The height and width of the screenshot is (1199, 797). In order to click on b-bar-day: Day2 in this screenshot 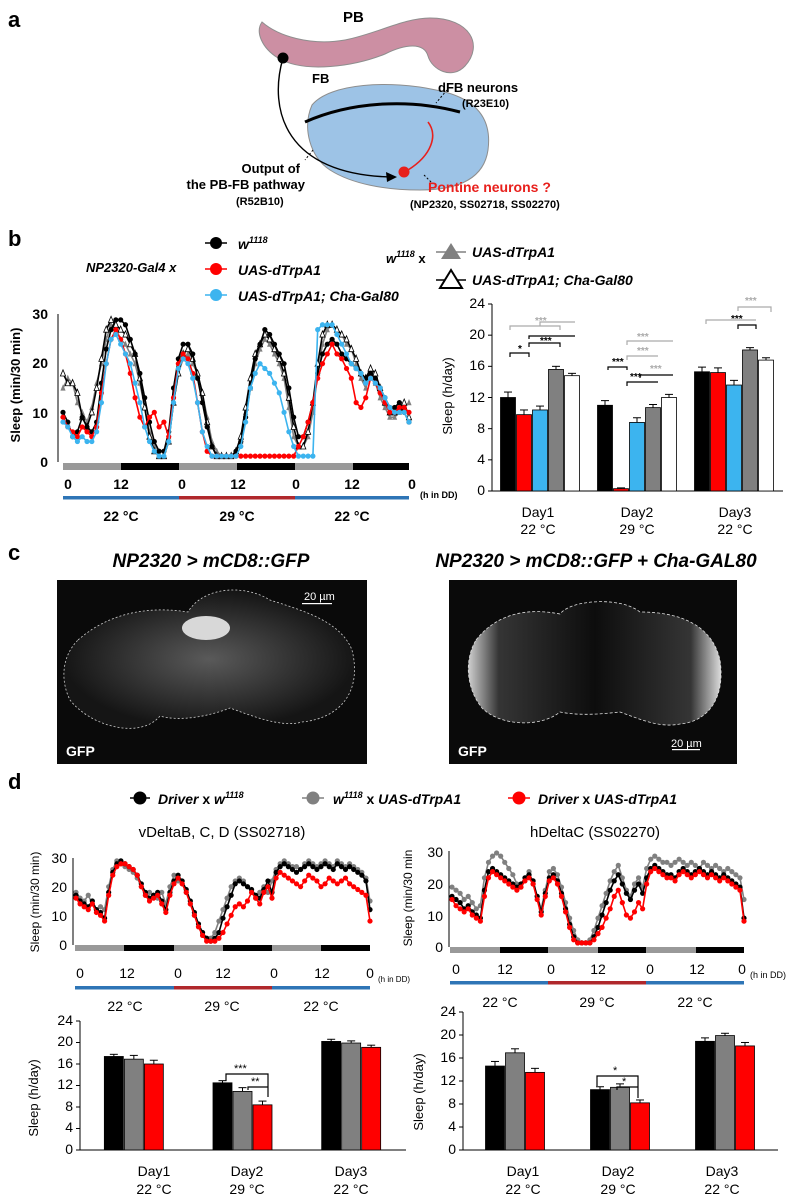, I will do `click(637, 512)`.